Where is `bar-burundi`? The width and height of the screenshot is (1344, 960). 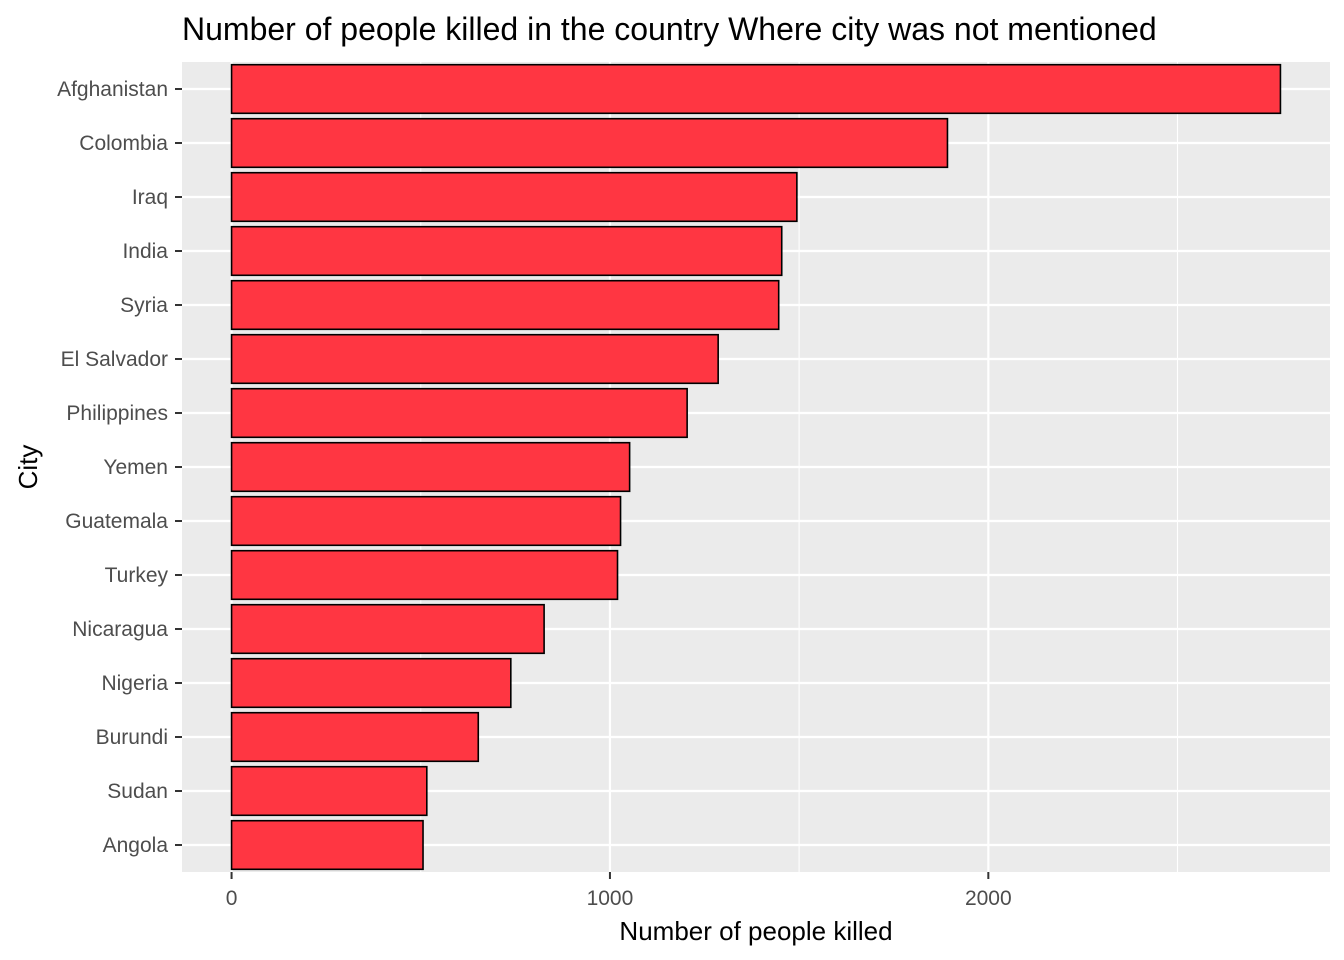 bar-burundi is located at coordinates (355, 737).